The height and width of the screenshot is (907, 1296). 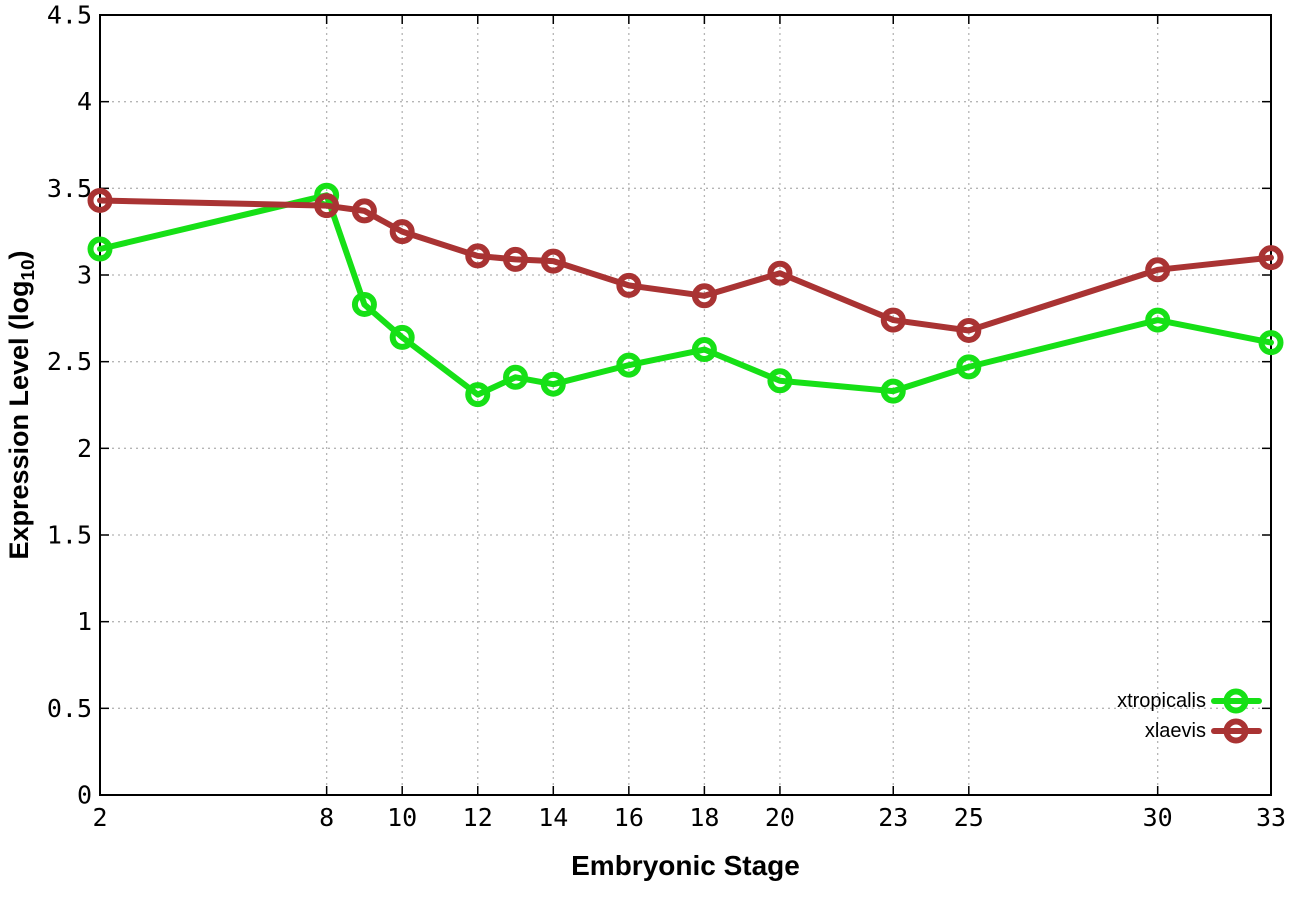 I want to click on y-axis-title-subscript: 10, so click(x=29, y=270).